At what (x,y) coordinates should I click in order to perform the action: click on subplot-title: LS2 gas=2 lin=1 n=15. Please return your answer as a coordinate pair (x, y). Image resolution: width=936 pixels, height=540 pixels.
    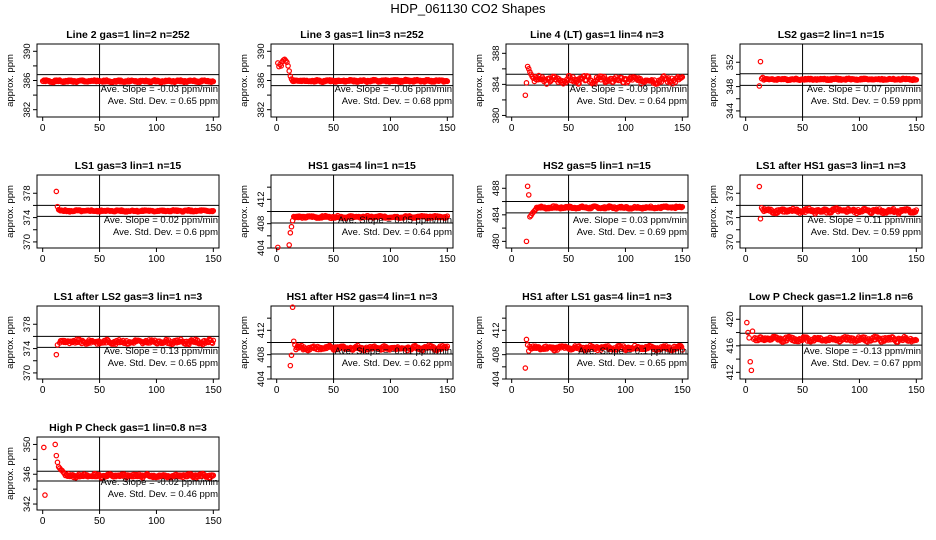
    Looking at the image, I should click on (831, 35).